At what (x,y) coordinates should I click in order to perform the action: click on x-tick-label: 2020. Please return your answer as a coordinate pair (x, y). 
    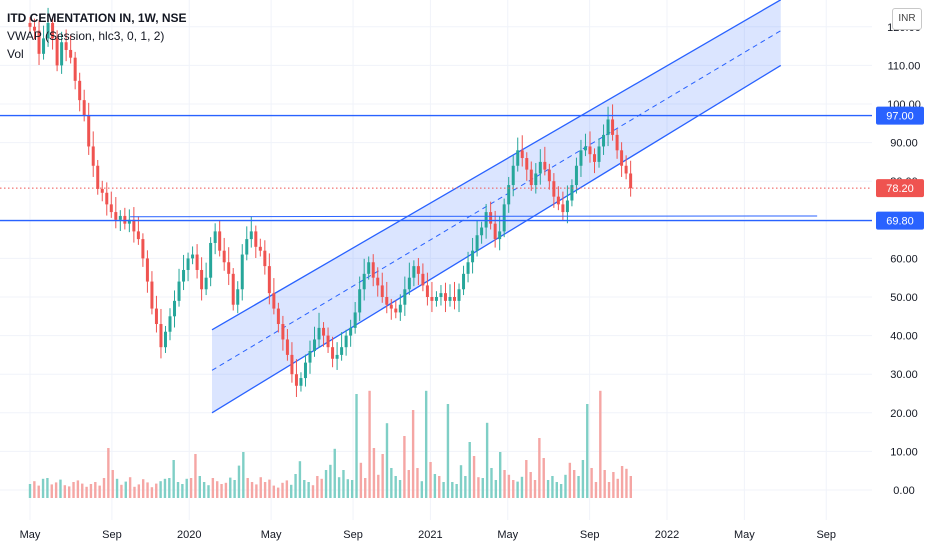
    Looking at the image, I should click on (189, 535).